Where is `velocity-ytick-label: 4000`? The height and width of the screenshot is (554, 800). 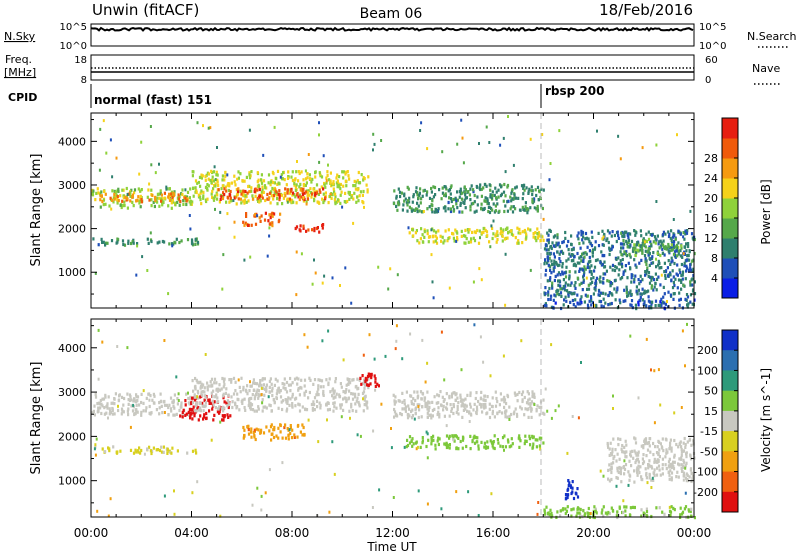
velocity-ytick-label: 4000 is located at coordinates (72, 348).